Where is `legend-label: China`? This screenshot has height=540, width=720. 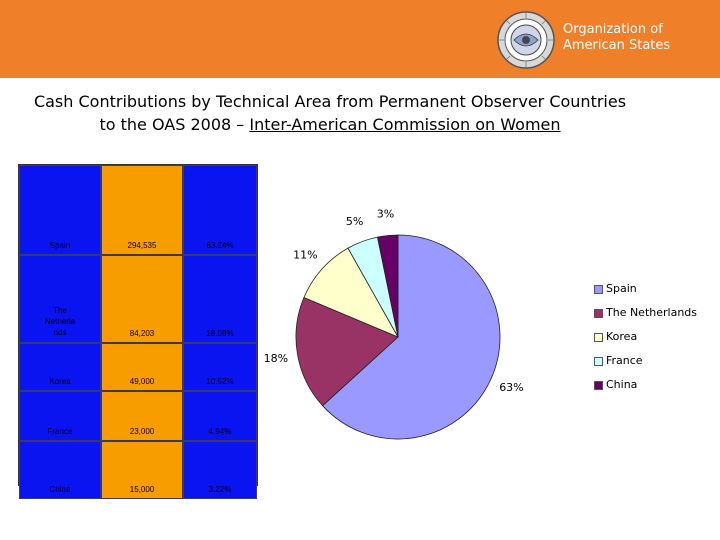 legend-label: China is located at coordinates (622, 384).